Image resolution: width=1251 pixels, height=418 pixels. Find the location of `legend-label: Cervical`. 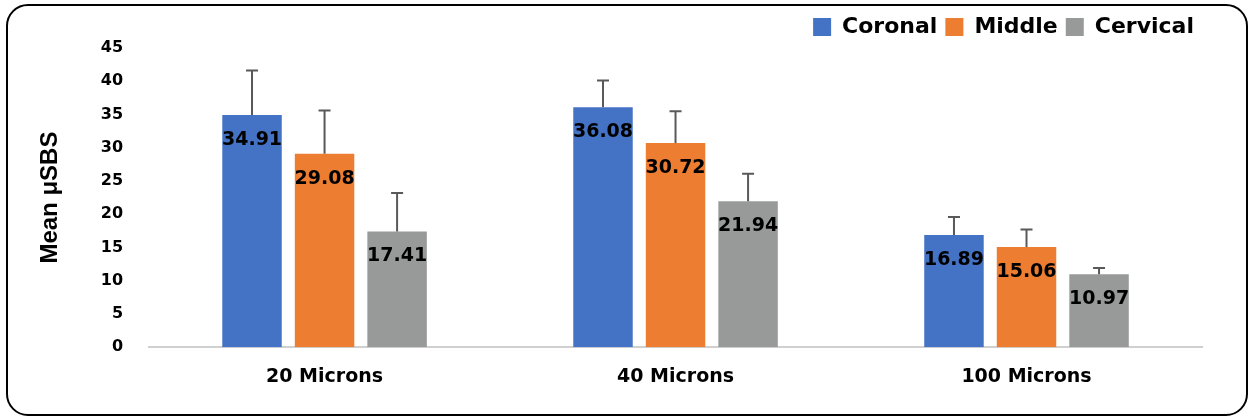

legend-label: Cervical is located at coordinates (1144, 25).